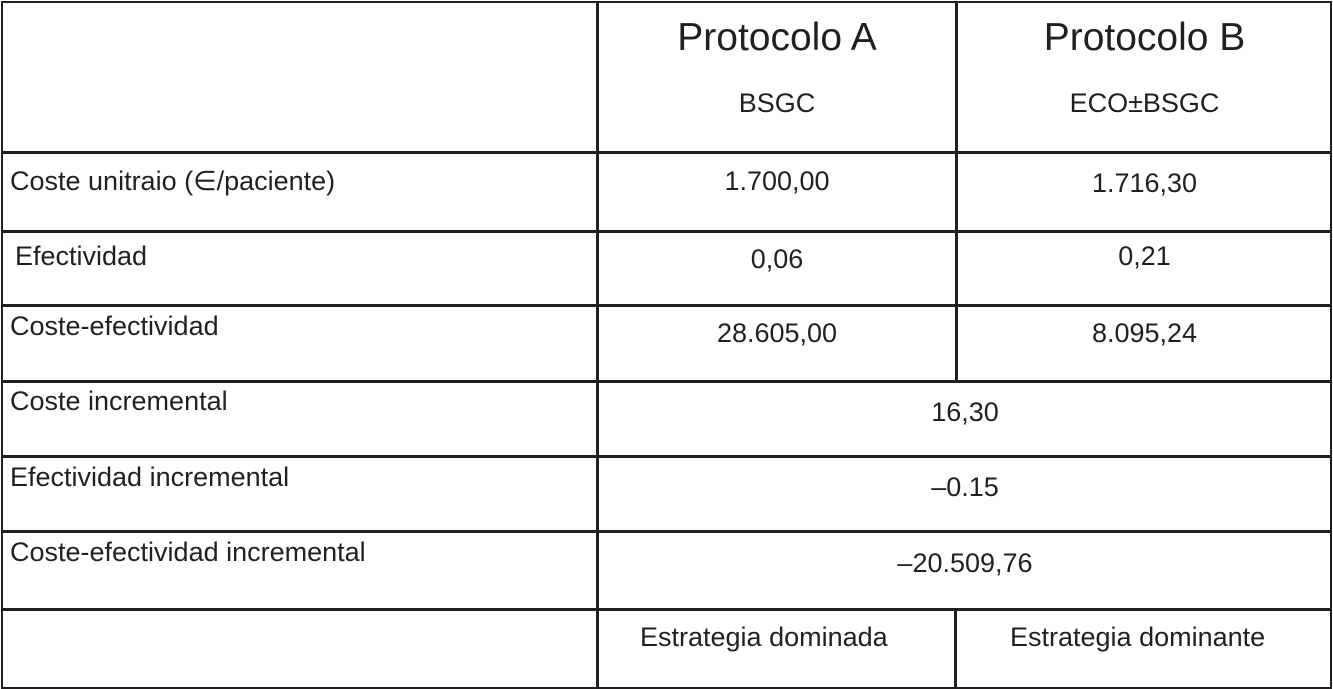  Describe the element at coordinates (81, 256) in the screenshot. I see `row-label: Efectividad` at that location.